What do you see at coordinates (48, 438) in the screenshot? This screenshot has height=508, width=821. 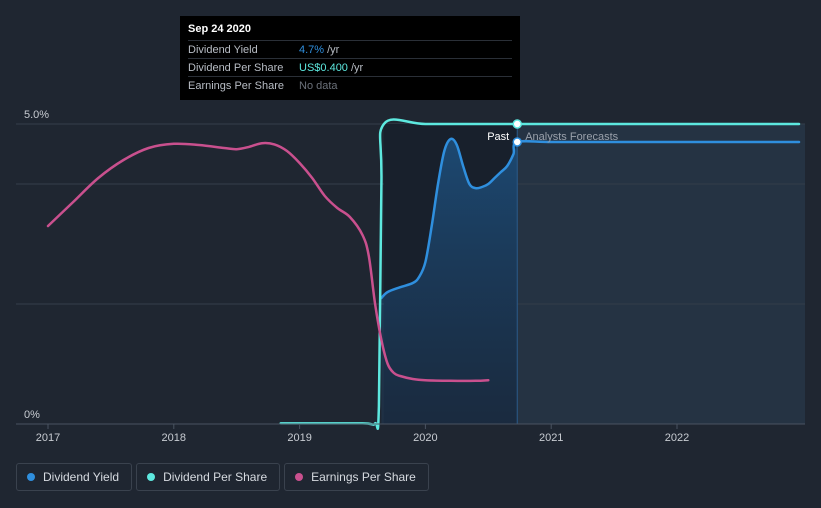 I see `x-tick-label: 2017` at bounding box center [48, 438].